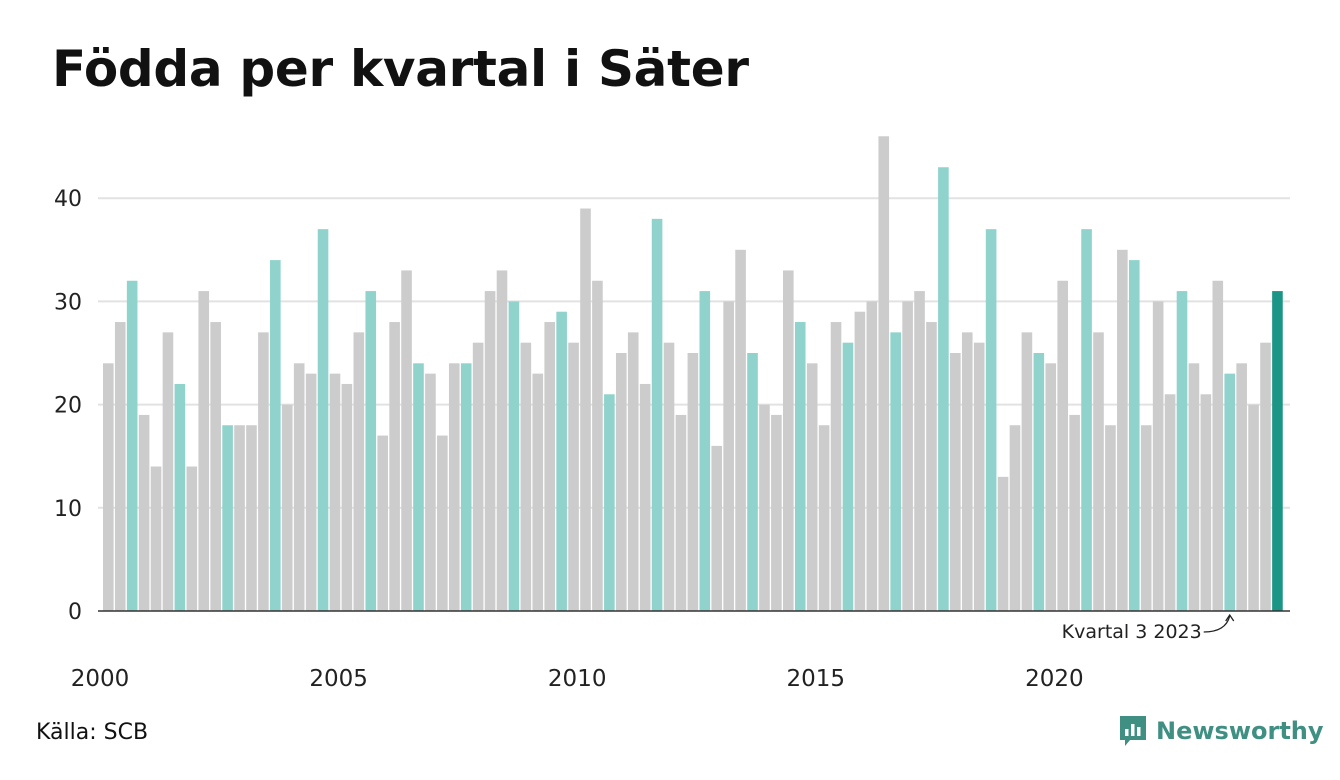 The width and height of the screenshot is (1340, 780). What do you see at coordinates (323, 420) in the screenshot?
I see `bar-2004-q3` at bounding box center [323, 420].